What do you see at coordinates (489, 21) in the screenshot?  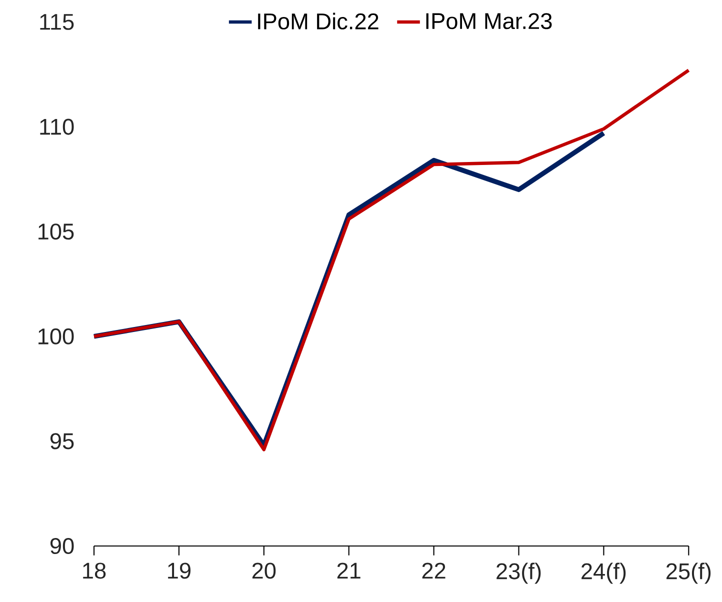 I see `legend-label: IPoM Mar.23` at bounding box center [489, 21].